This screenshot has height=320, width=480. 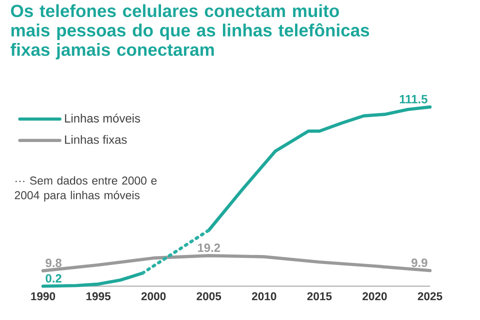 I want to click on legend-label: Linhas móveis, so click(x=102, y=118).